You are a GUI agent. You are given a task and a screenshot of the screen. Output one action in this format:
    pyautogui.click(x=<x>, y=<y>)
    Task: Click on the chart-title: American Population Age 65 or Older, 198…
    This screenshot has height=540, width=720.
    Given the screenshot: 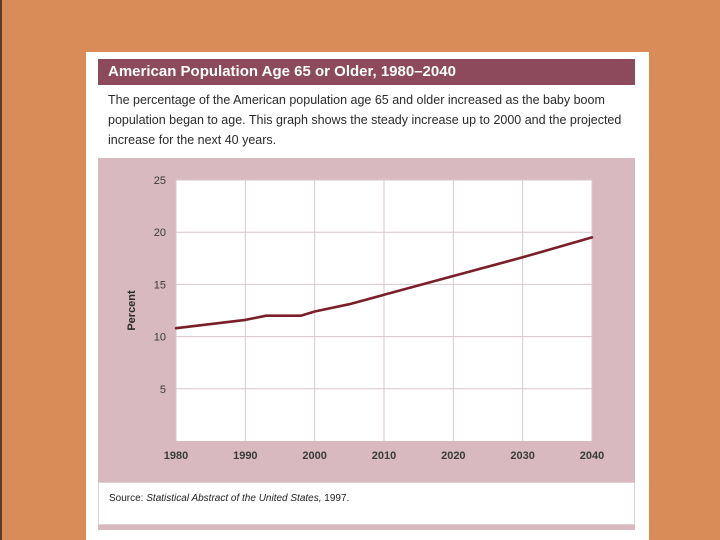 What is the action you would take?
    pyautogui.click(x=282, y=71)
    